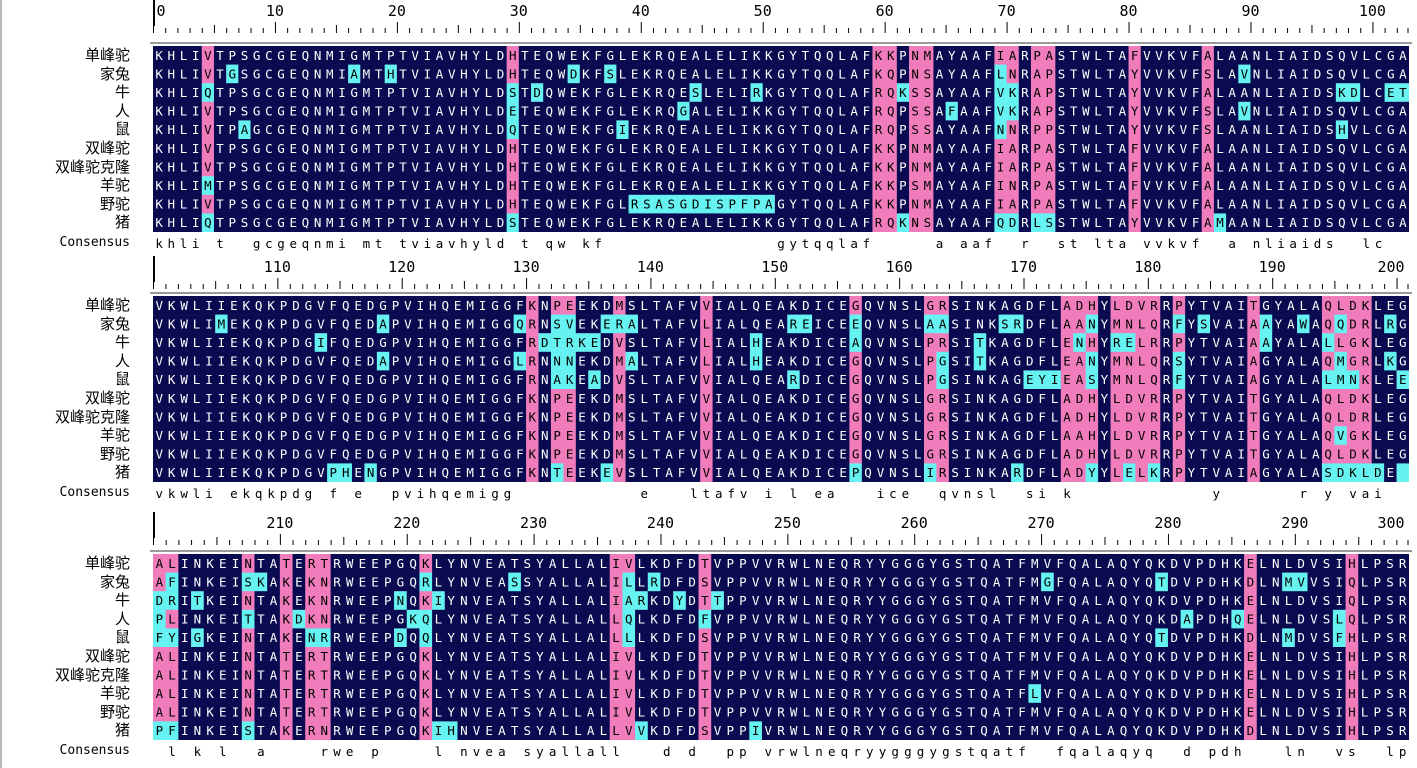  Describe the element at coordinates (1372, 11) in the screenshot. I see `ruler-label: 100` at that location.